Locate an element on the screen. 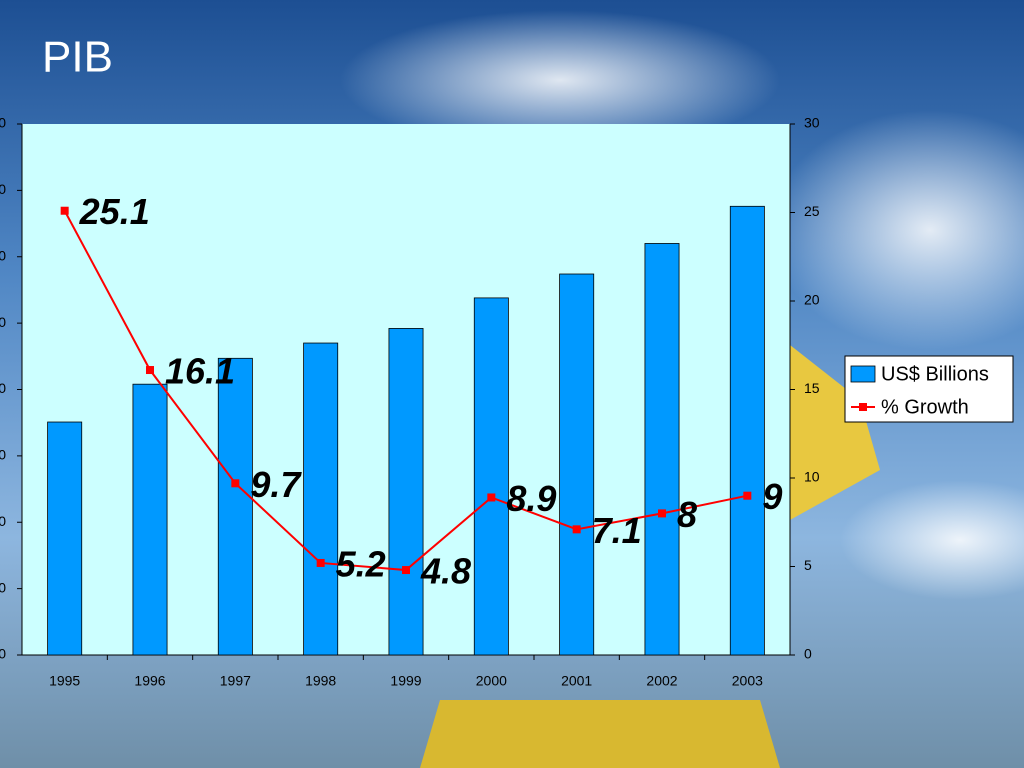 Image resolution: width=1024 pixels, height=768 pixels. data-label: 4.8 is located at coordinates (445, 571).